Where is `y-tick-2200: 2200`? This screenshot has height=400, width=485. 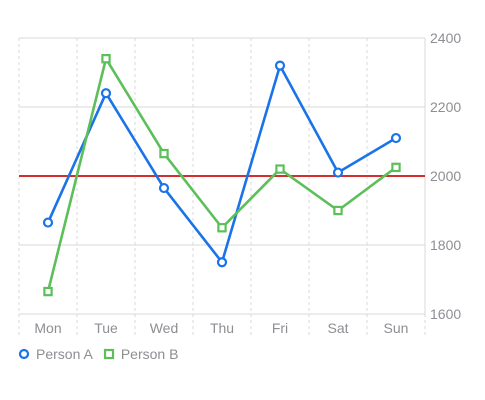
y-tick-2200: 2200 is located at coordinates (445, 107).